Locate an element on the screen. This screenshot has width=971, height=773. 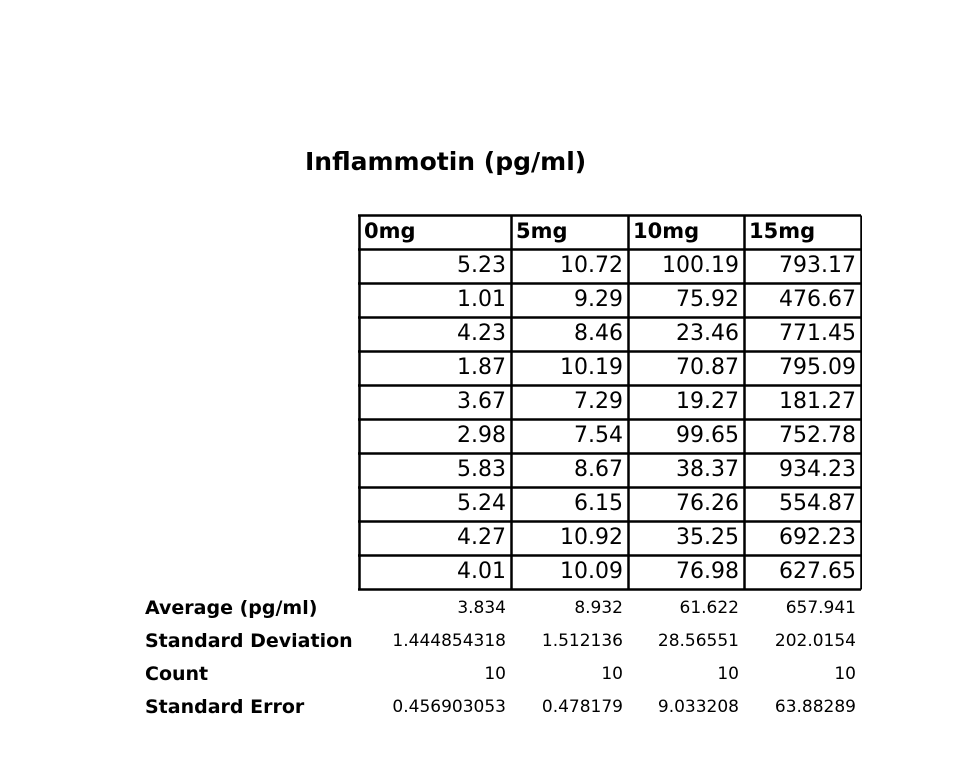
column-header: 10mg is located at coordinates (666, 231).